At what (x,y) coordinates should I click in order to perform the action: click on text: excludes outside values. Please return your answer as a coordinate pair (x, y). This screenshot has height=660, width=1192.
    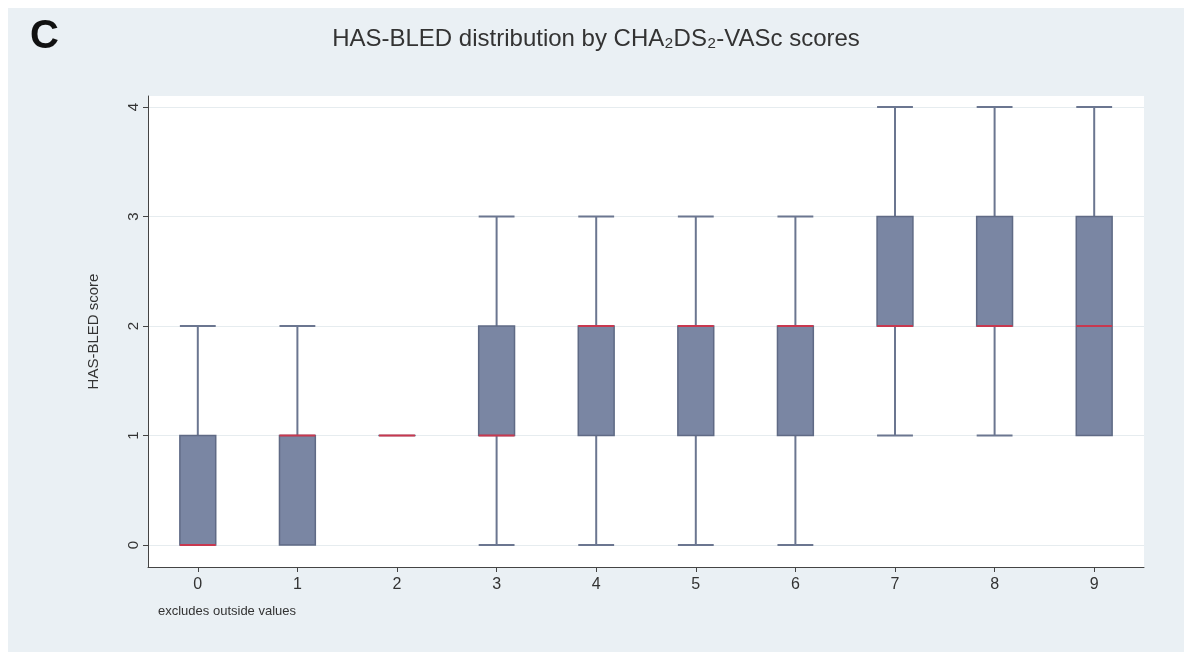
    Looking at the image, I should click on (227, 610).